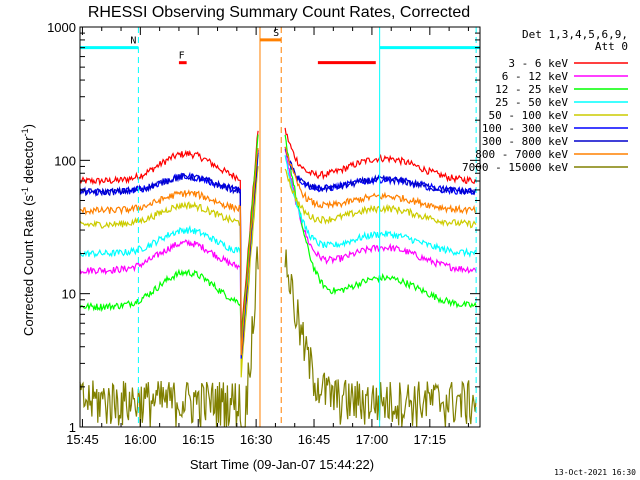 The height and width of the screenshot is (480, 640). Describe the element at coordinates (372, 439) in the screenshot. I see `x-tick-label: 17:00` at that location.